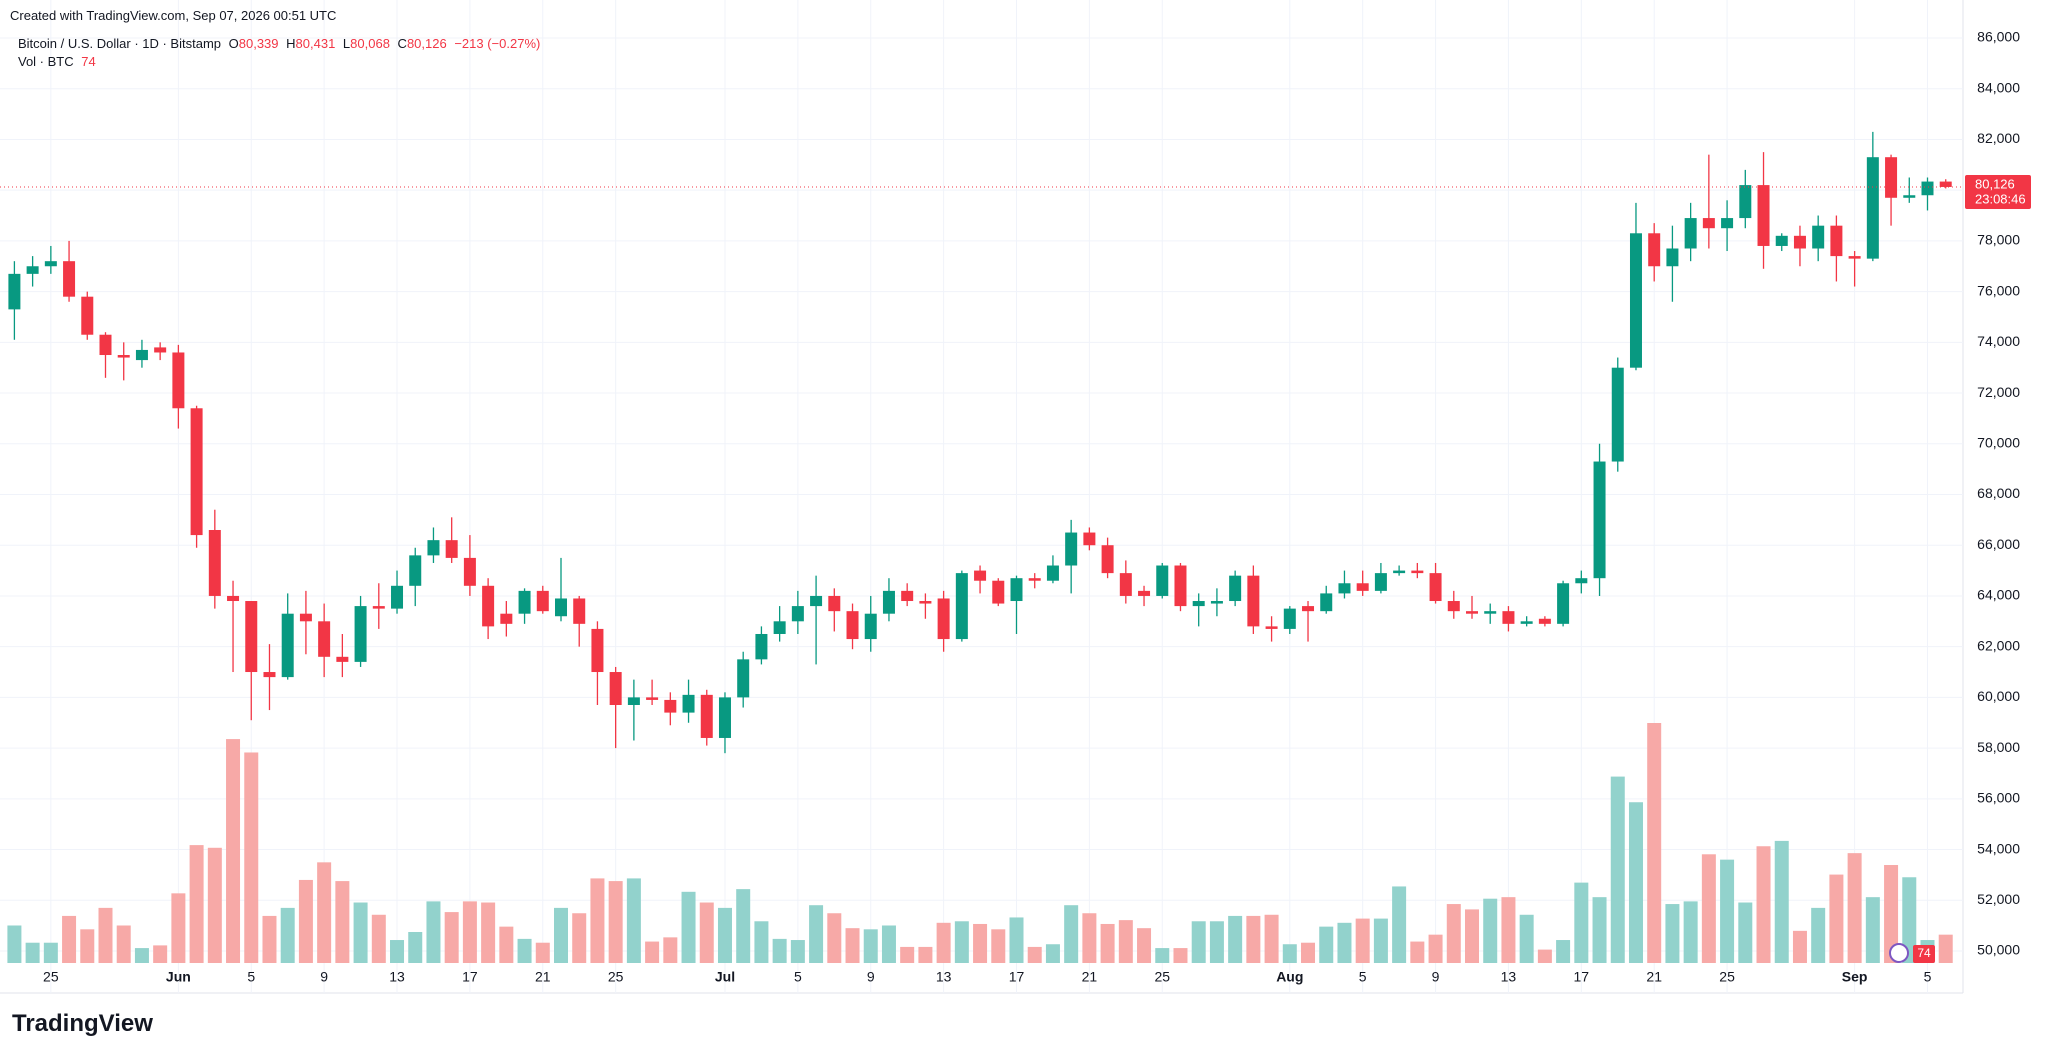 The image size is (2048, 1057). What do you see at coordinates (1998, 747) in the screenshot?
I see `y-tick-label: 58,000` at bounding box center [1998, 747].